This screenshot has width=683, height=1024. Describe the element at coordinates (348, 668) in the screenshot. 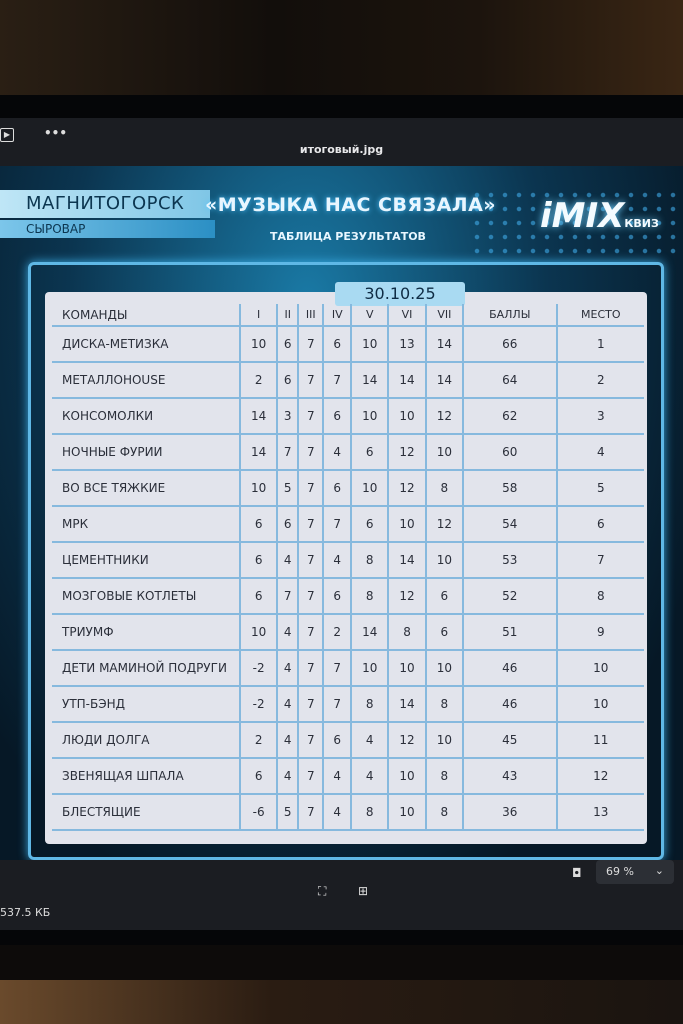

I see `table-row: ДЕТИ МАМИНОЙ ПОДРУГИ -2 4 7 7 10 10 10 46 10` at that location.